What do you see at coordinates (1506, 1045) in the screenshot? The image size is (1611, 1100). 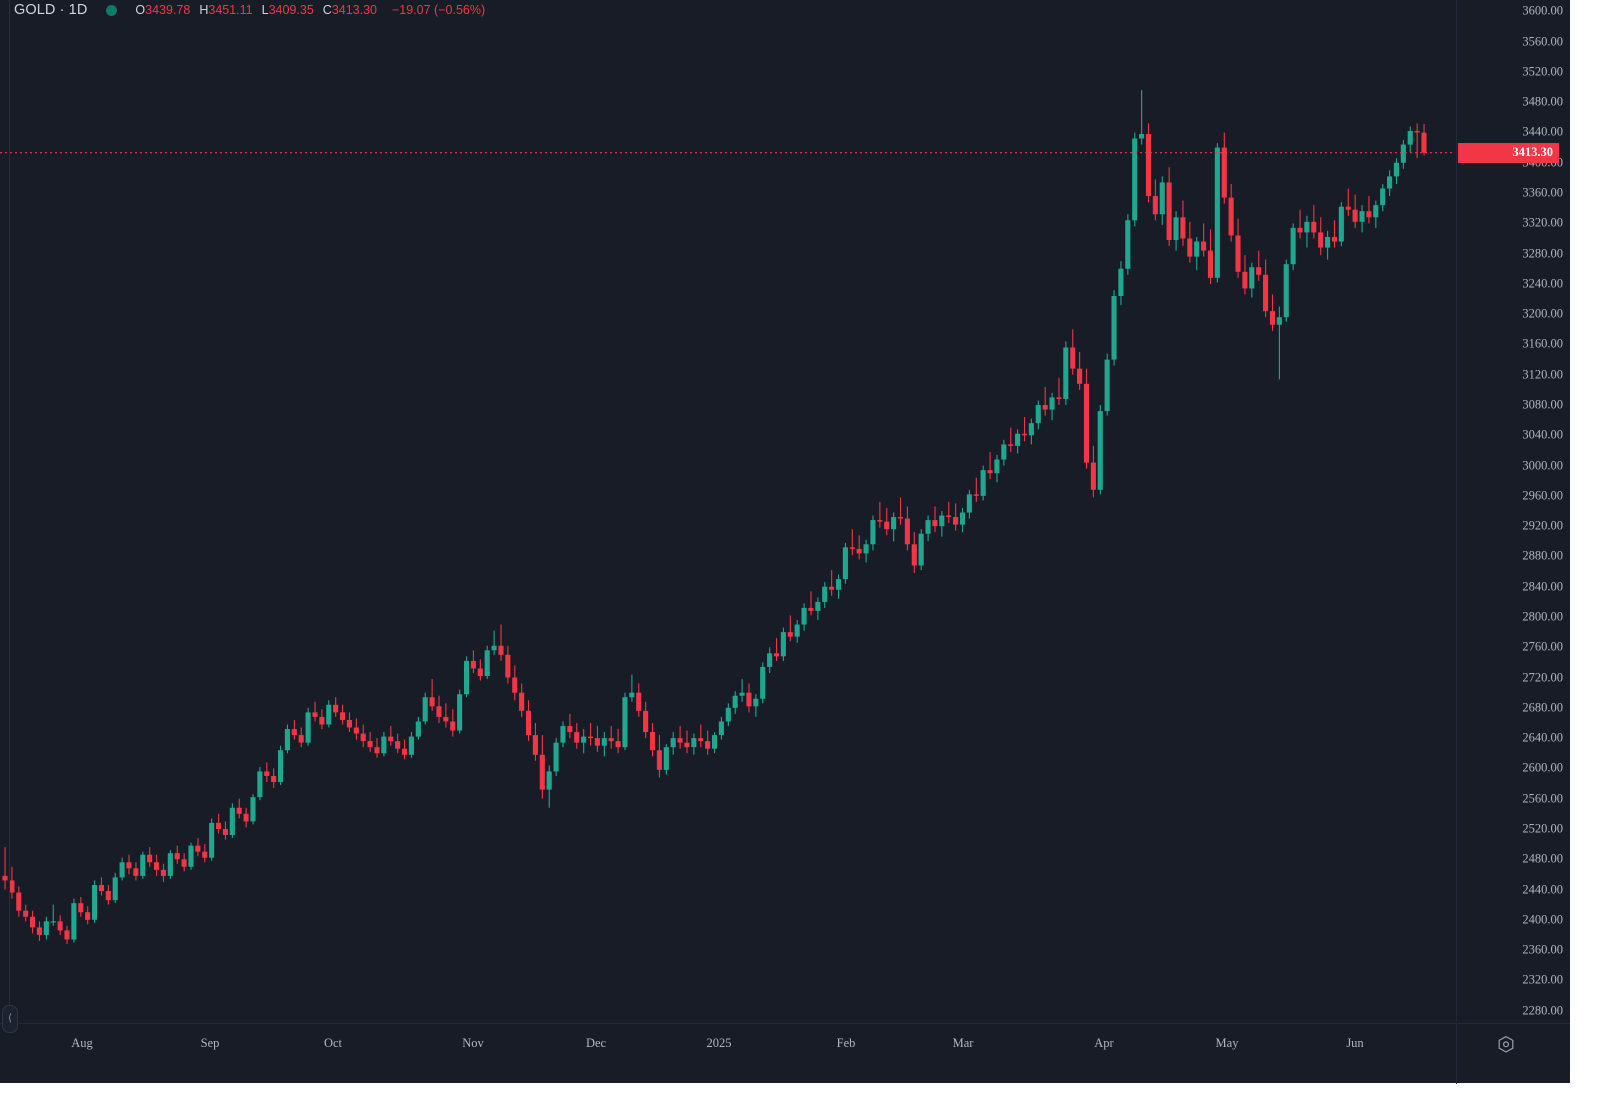 I see `target-icon` at bounding box center [1506, 1045].